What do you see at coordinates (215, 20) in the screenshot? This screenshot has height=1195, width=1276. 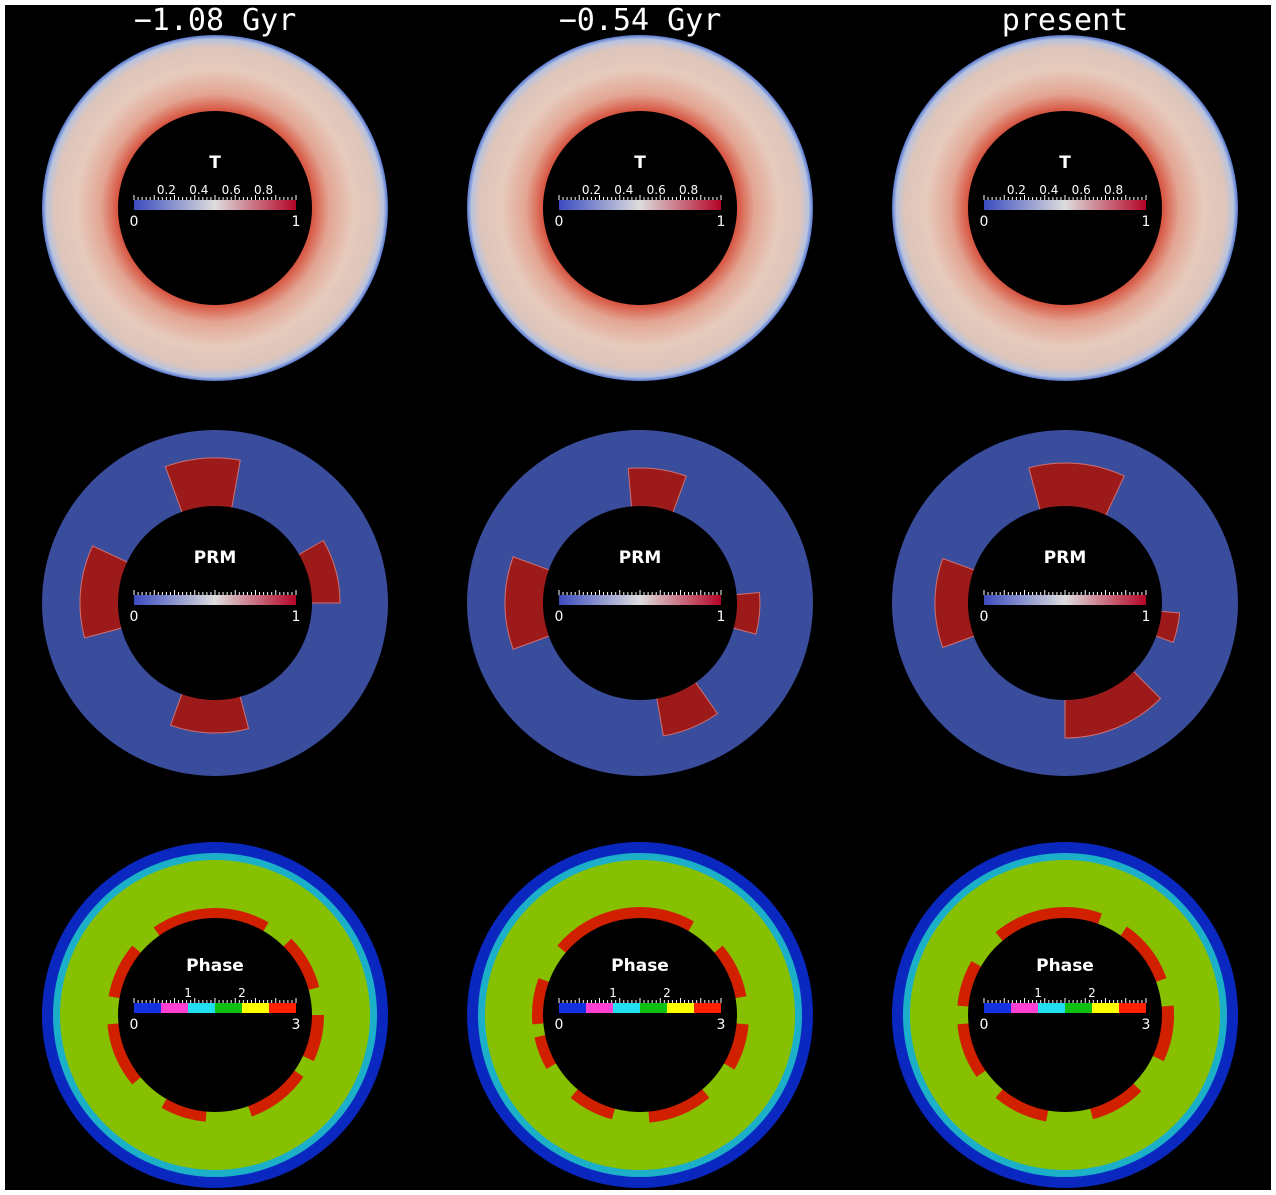 I see `column-title: −1.08 Gyr` at bounding box center [215, 20].